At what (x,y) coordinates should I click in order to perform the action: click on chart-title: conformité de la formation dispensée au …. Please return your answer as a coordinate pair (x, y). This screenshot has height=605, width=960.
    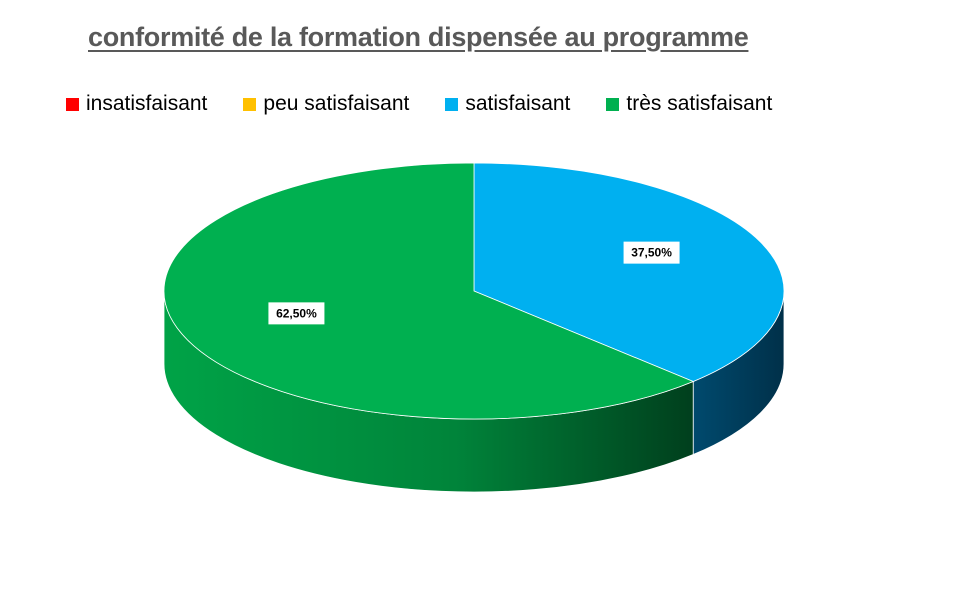
    Looking at the image, I should click on (418, 37).